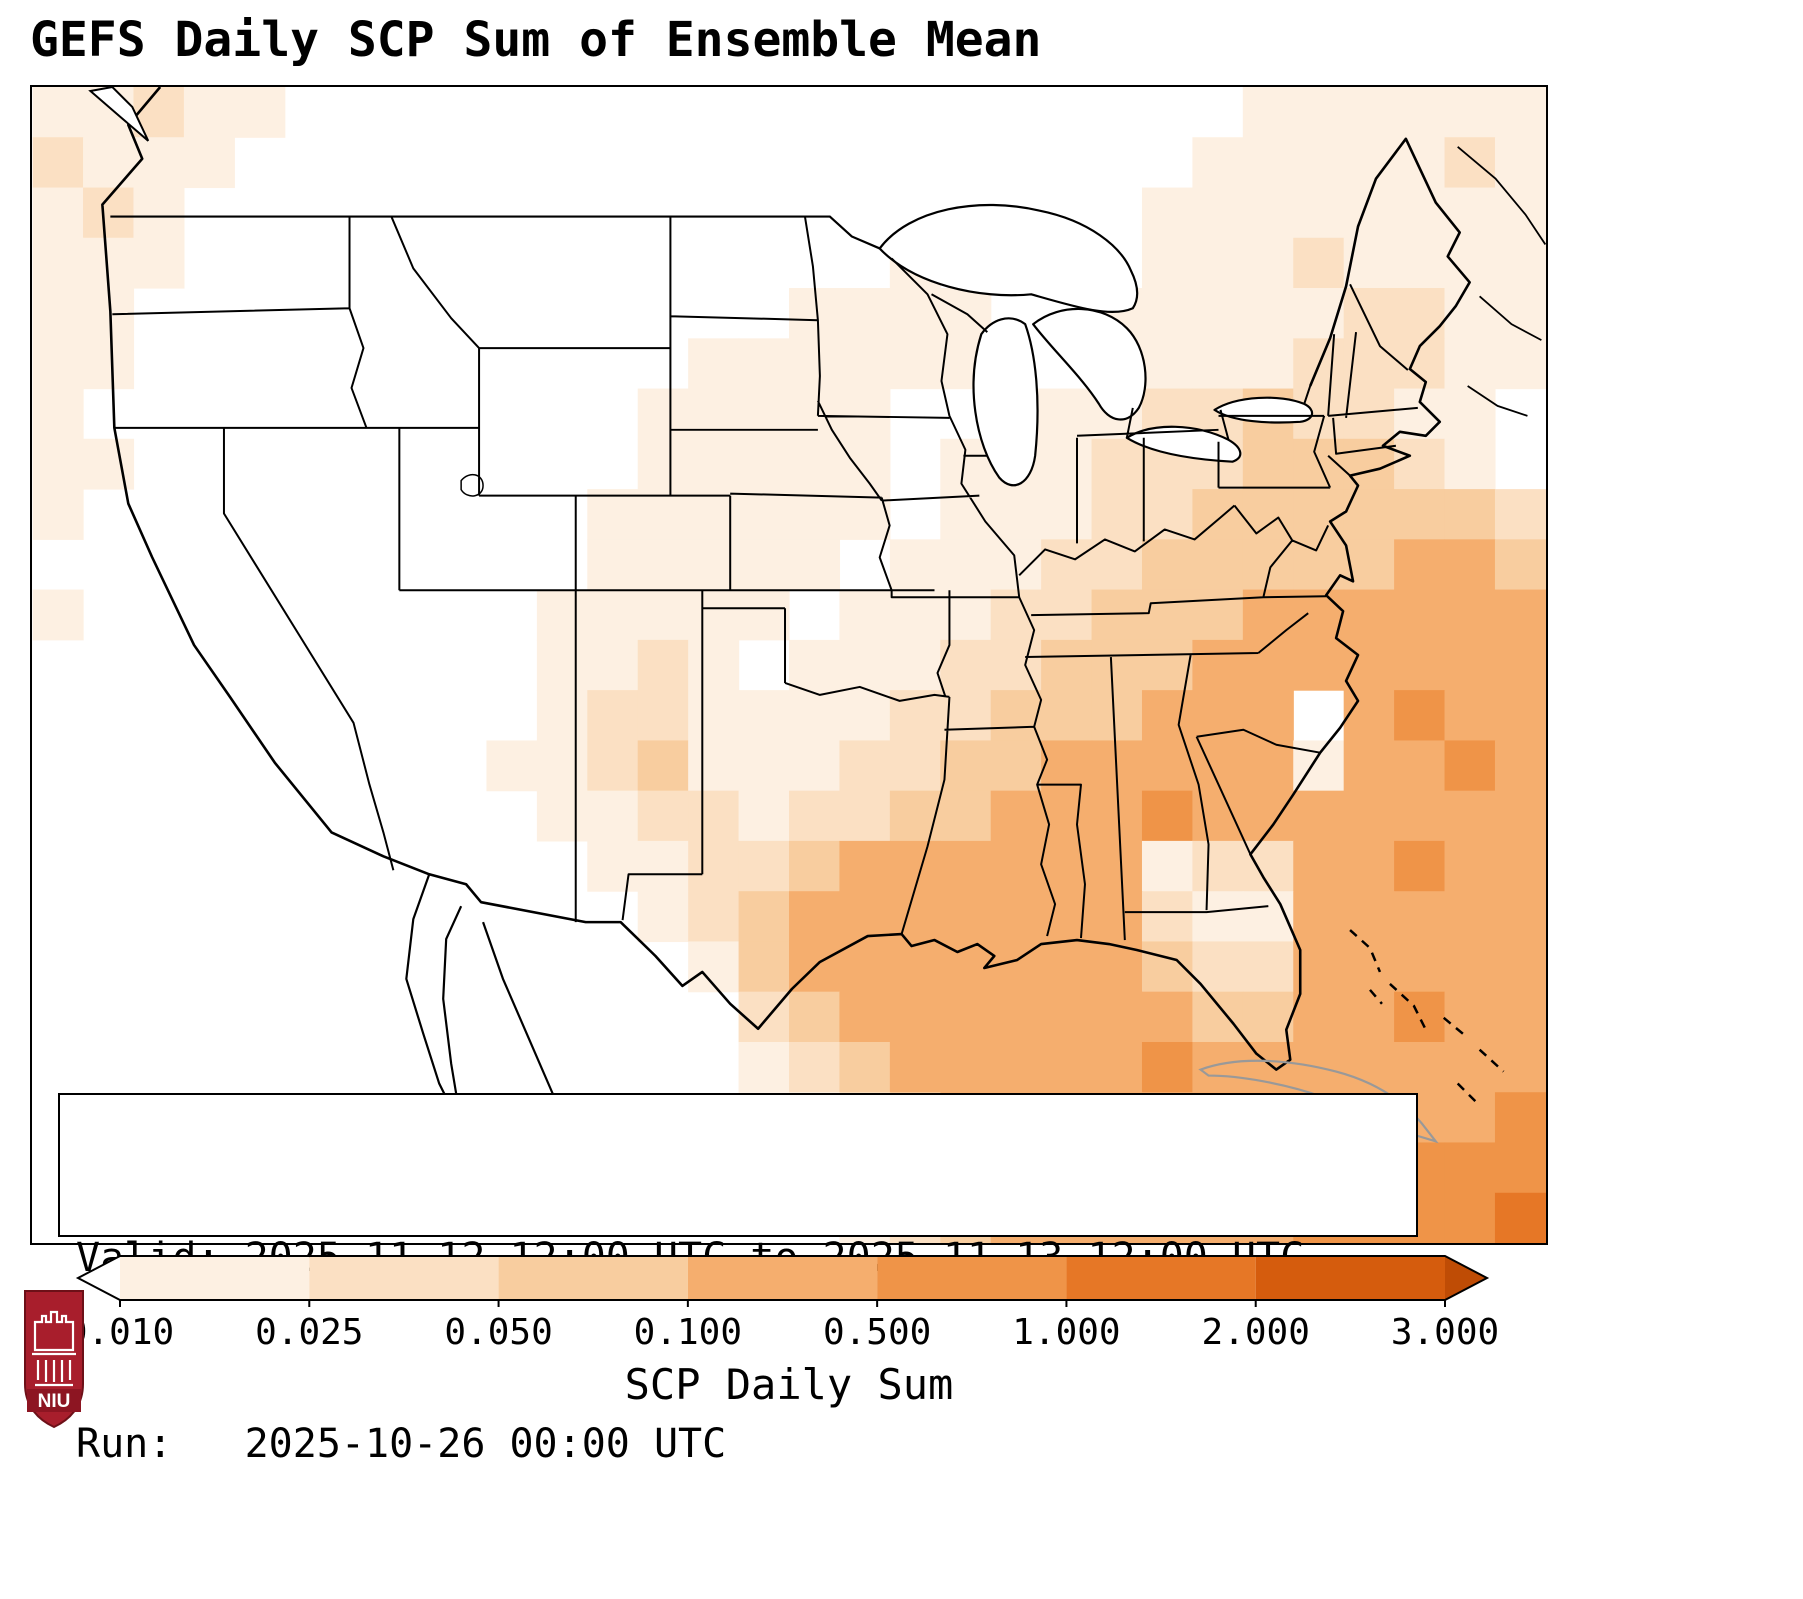 The image size is (1803, 1599). I want to click on colorbar-tick-label: 3.000, so click(1445, 1332).